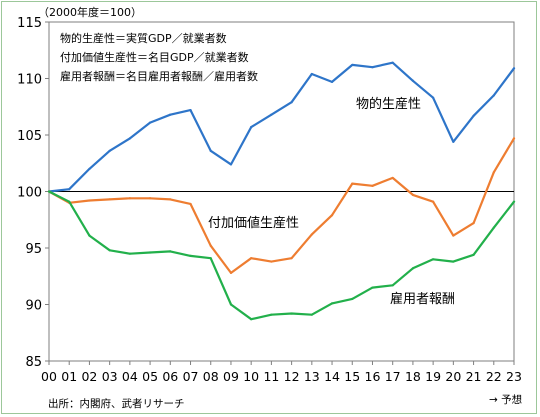 The width and height of the screenshot is (540, 417). I want to click on series-label-value-added-productivity: 付加価値生産性, so click(253, 223).